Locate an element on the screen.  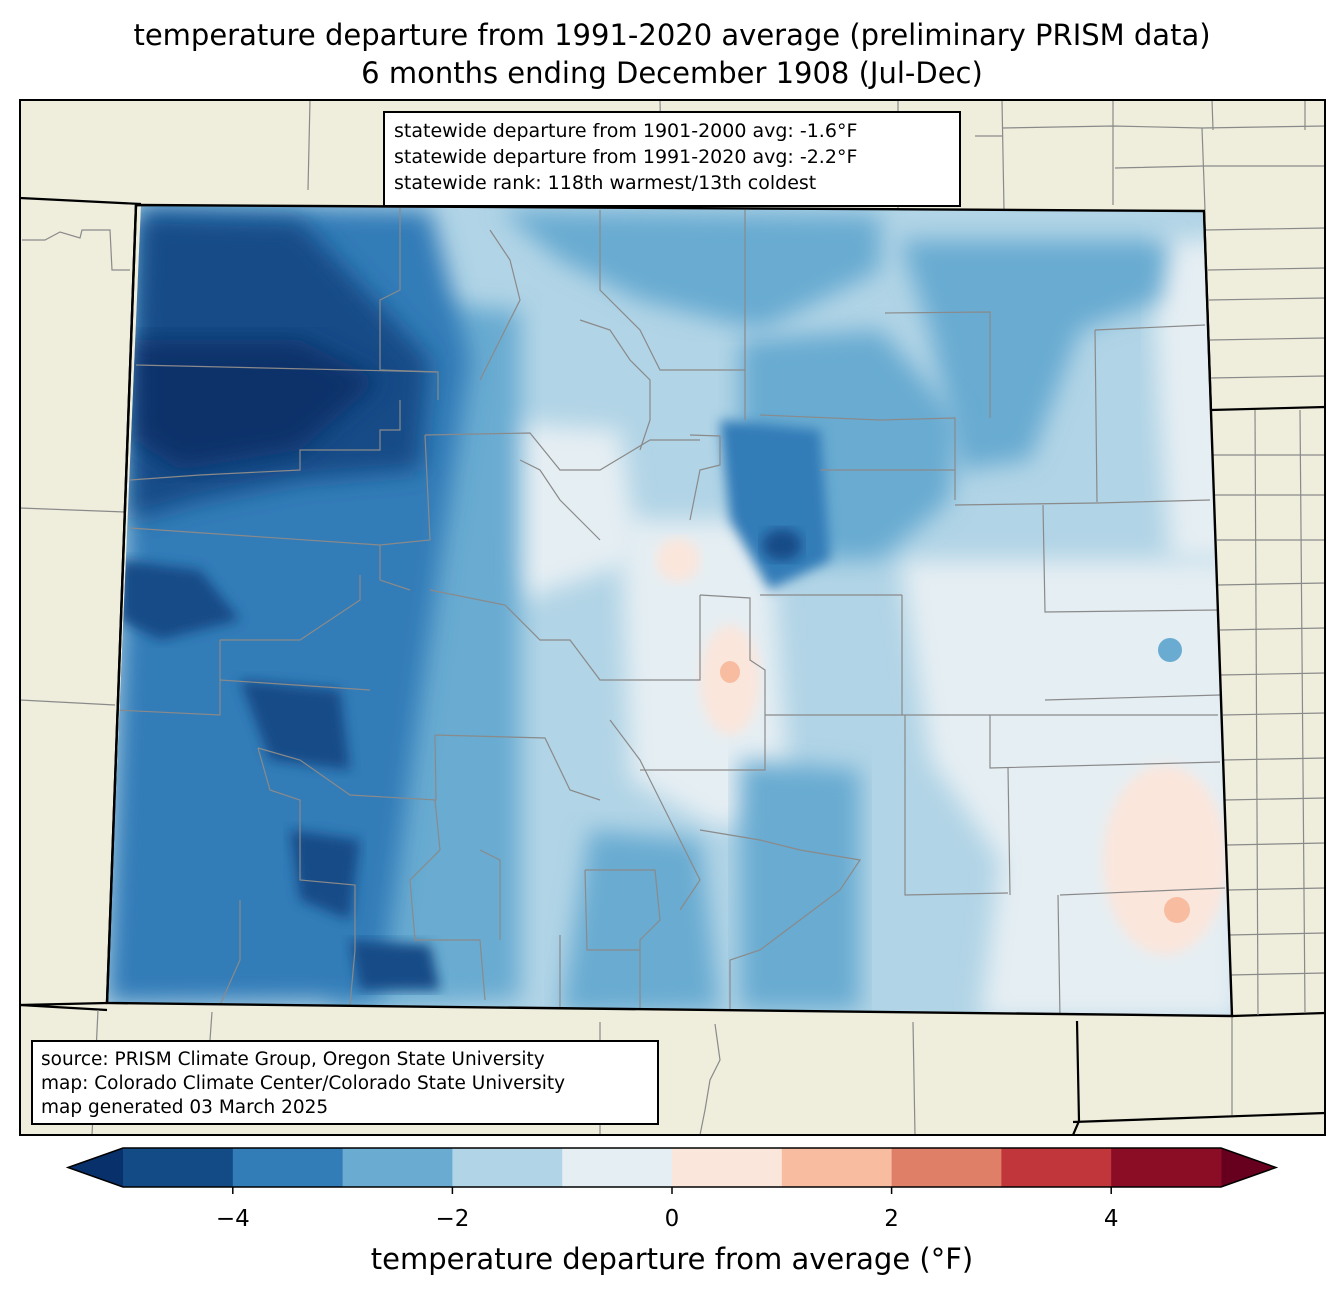
generated-date-line: map generated 03 March 2025 is located at coordinates (185, 1107).